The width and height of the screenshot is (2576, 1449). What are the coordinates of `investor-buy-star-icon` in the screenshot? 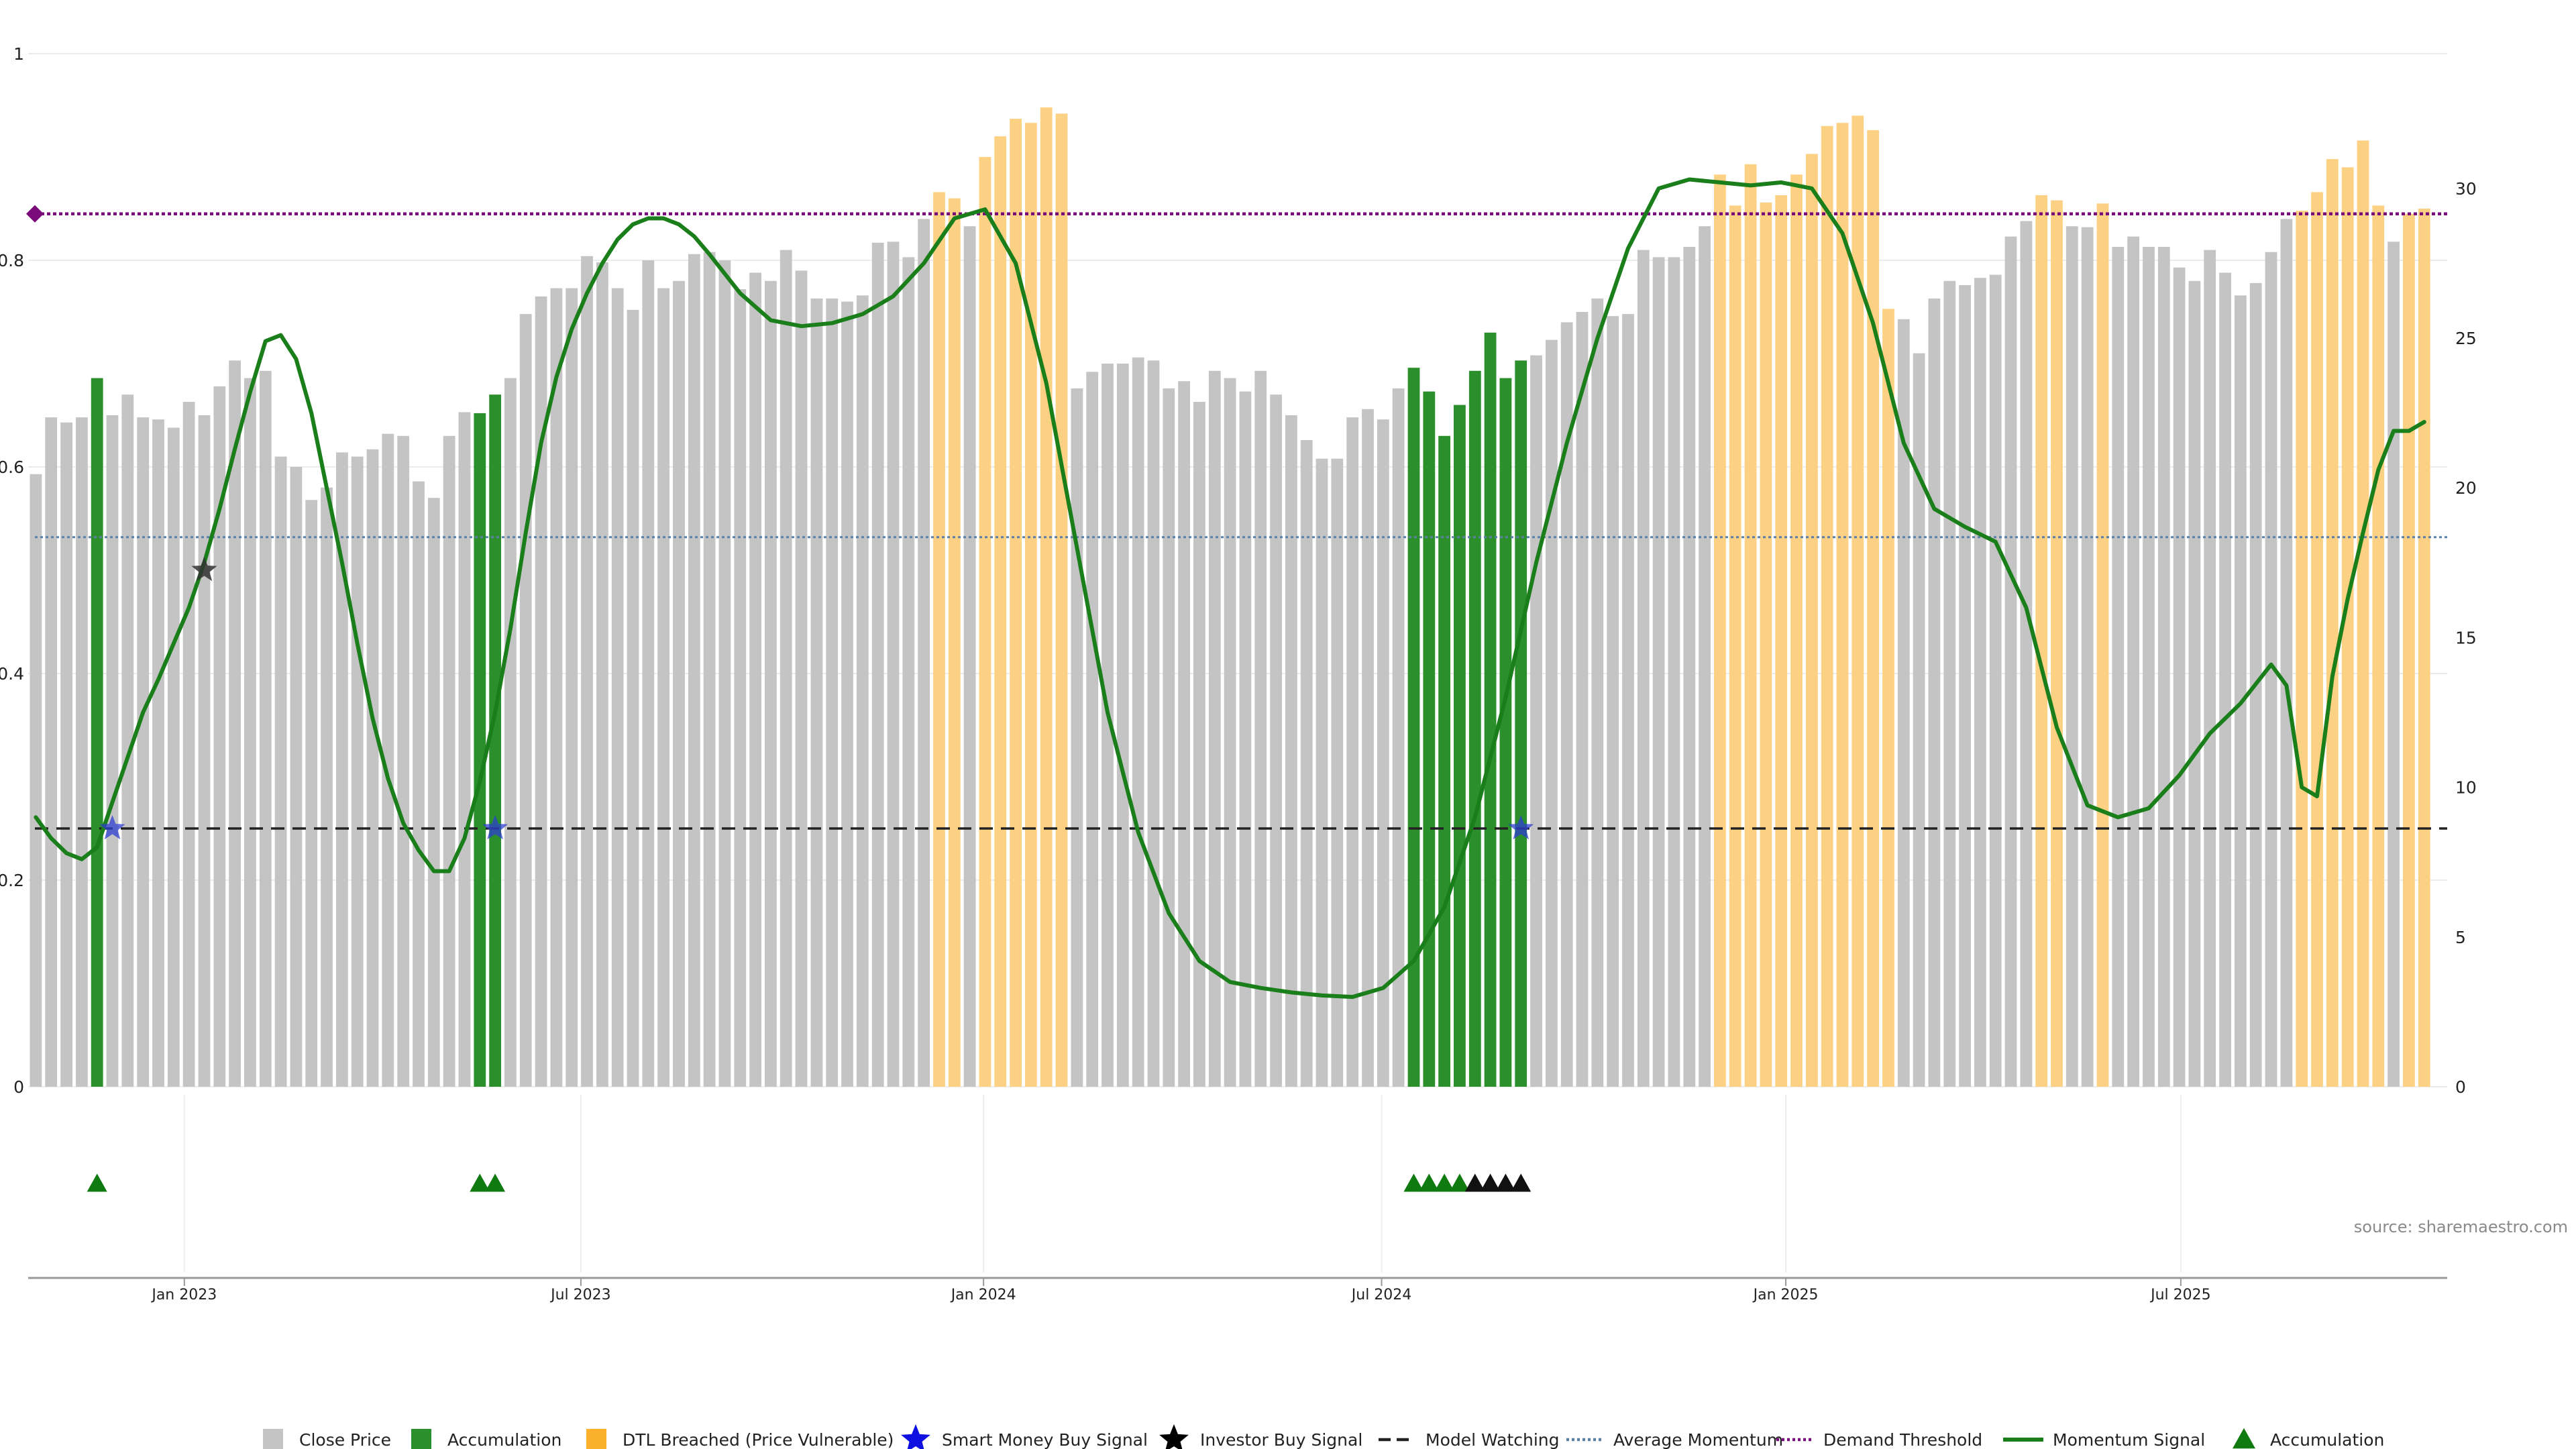 It's located at (204, 569).